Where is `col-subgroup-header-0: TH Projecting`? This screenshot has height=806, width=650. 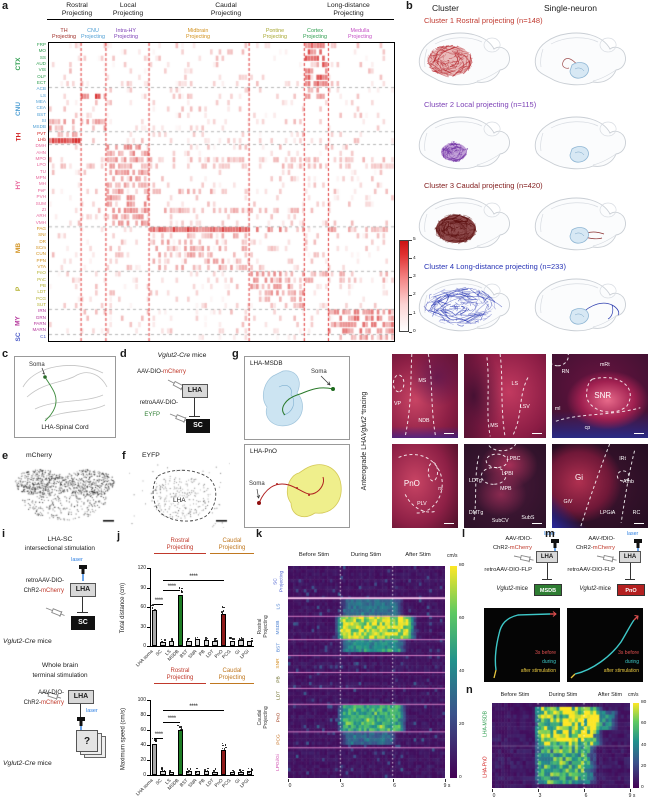
col-subgroup-header-0: TH Projecting is located at coordinates (64, 34).